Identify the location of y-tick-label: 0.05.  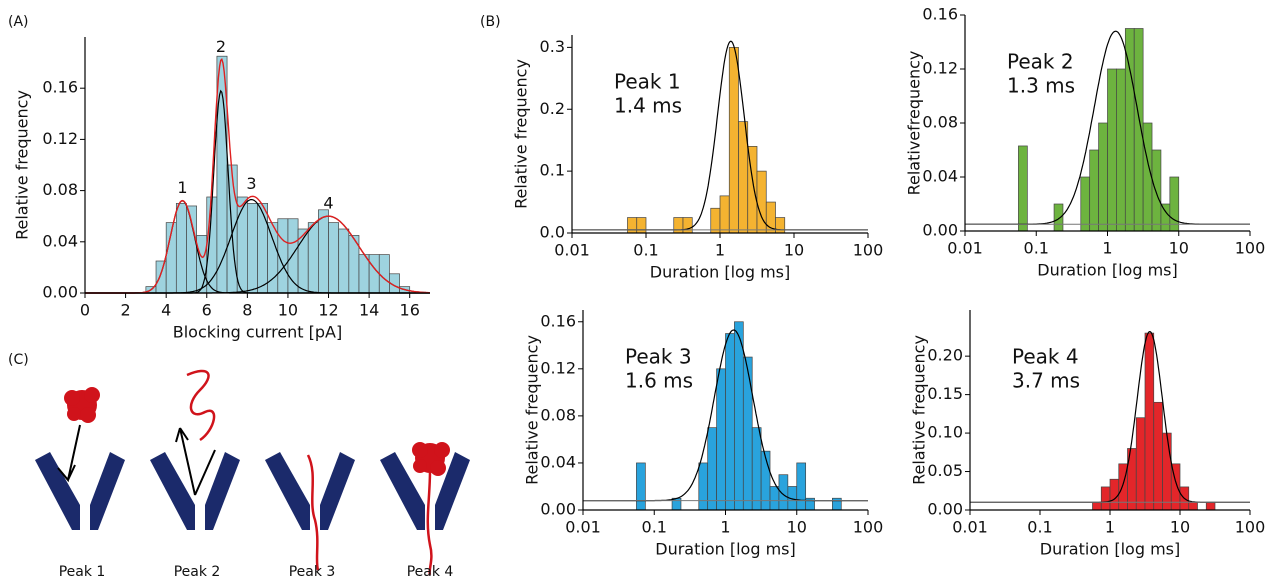
(945, 470).